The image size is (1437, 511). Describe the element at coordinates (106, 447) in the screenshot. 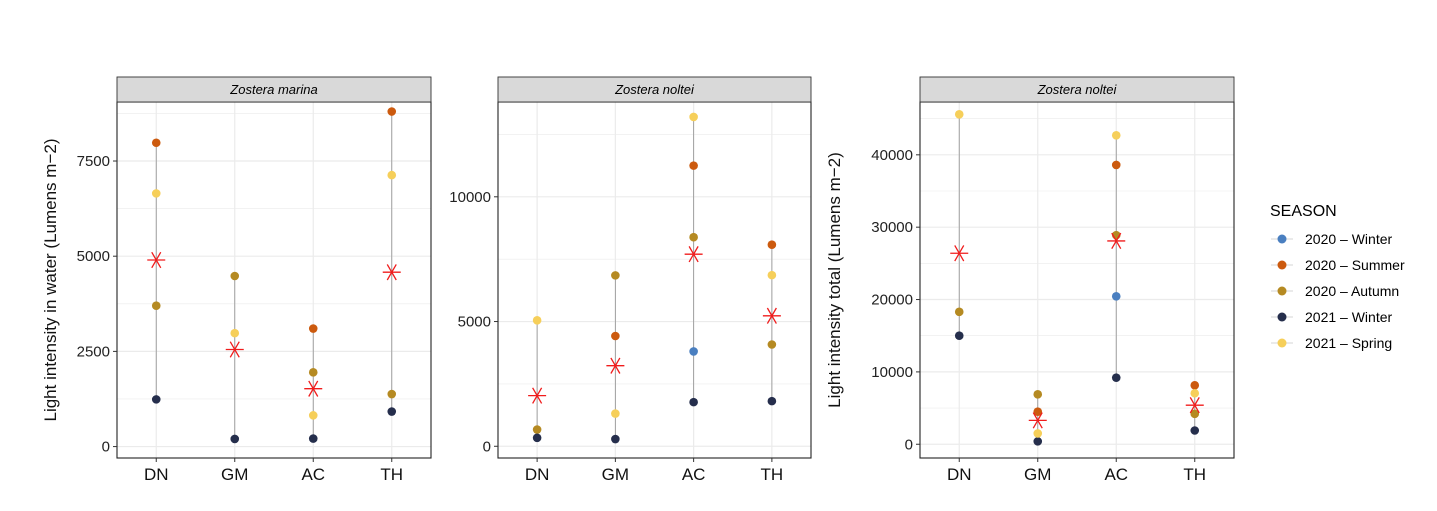

I see `y-tick-label: 0` at that location.